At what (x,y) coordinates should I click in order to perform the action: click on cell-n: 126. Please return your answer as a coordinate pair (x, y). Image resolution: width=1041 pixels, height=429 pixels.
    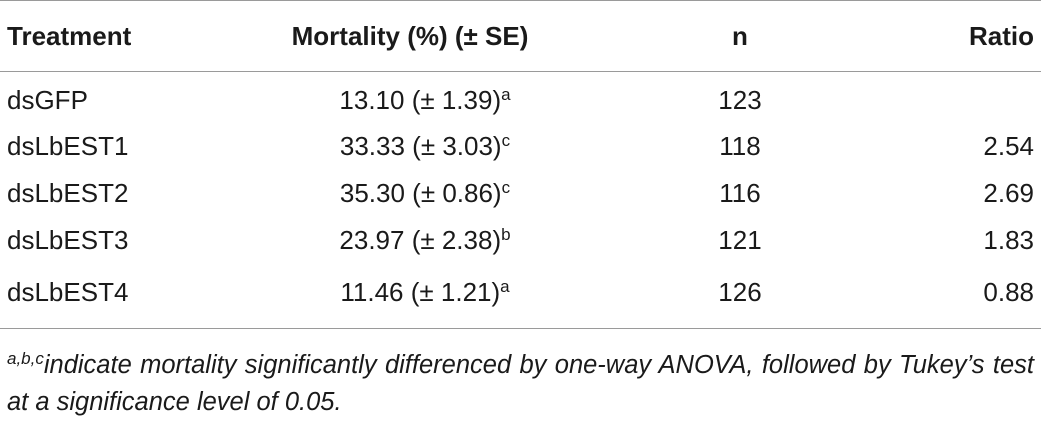
    Looking at the image, I should click on (740, 296).